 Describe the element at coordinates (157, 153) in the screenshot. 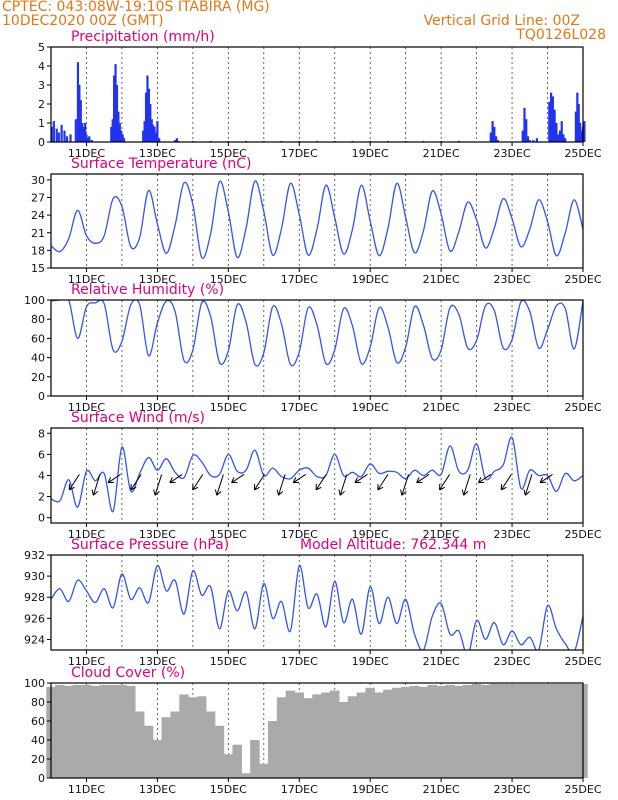

I see `precipitation-x-tick-label: 13DEC` at that location.